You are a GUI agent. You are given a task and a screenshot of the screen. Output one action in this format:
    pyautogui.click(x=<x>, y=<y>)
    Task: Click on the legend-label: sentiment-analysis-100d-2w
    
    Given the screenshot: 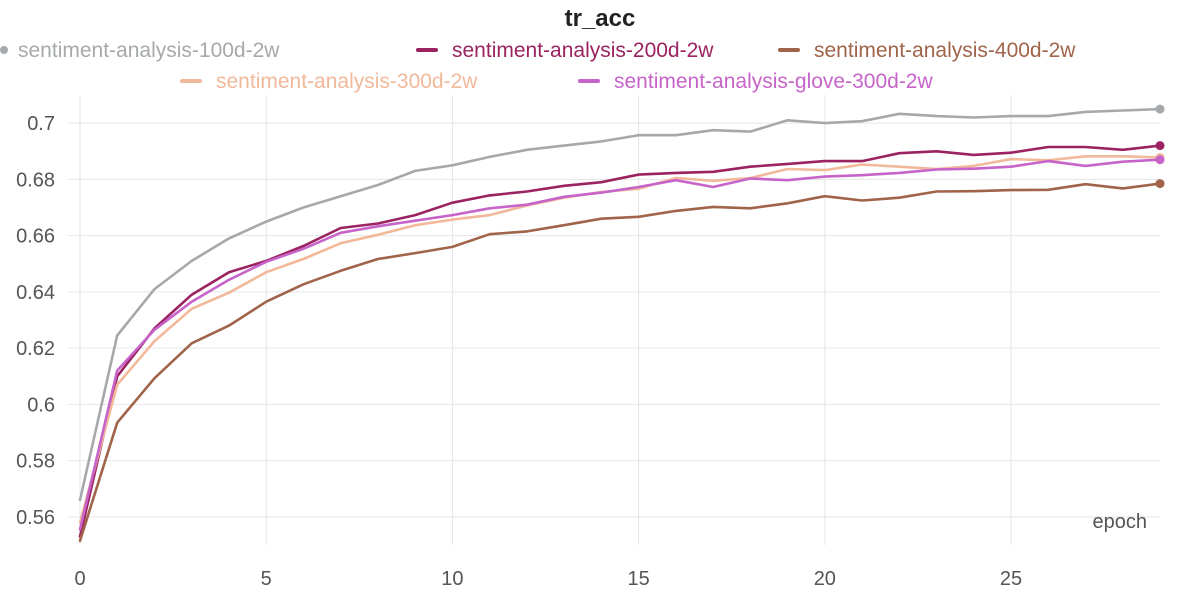 What is the action you would take?
    pyautogui.click(x=149, y=50)
    